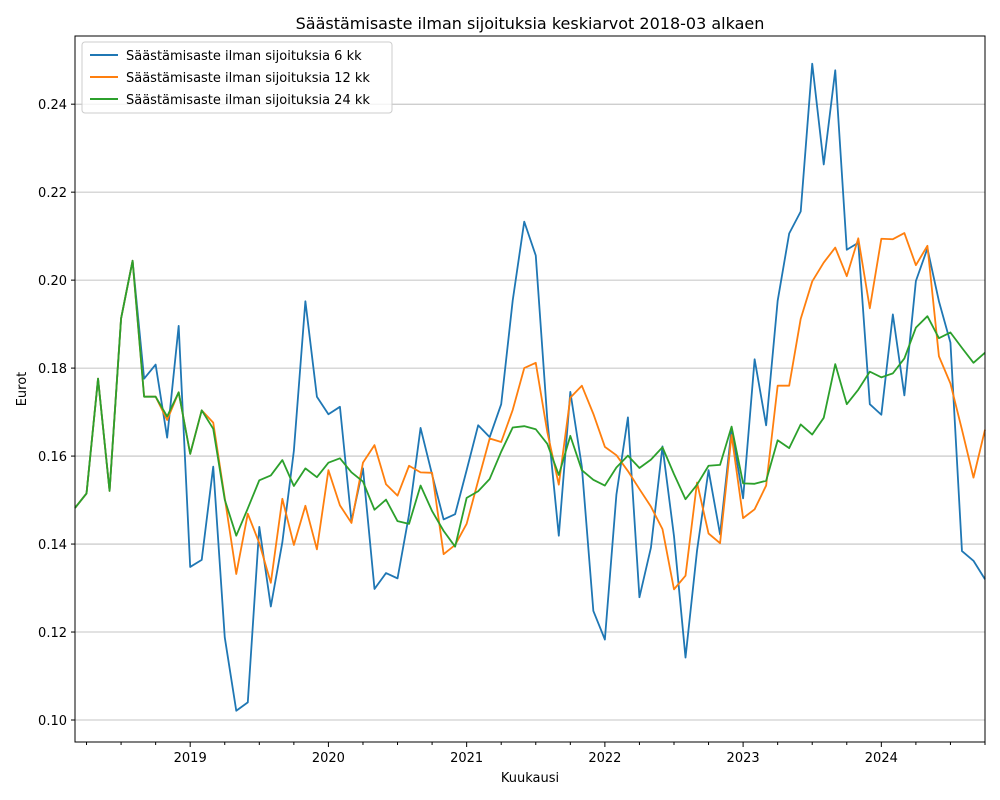 This screenshot has width=1000, height=800. Describe the element at coordinates (466, 758) in the screenshot. I see `x-tick-label: 2021` at that location.